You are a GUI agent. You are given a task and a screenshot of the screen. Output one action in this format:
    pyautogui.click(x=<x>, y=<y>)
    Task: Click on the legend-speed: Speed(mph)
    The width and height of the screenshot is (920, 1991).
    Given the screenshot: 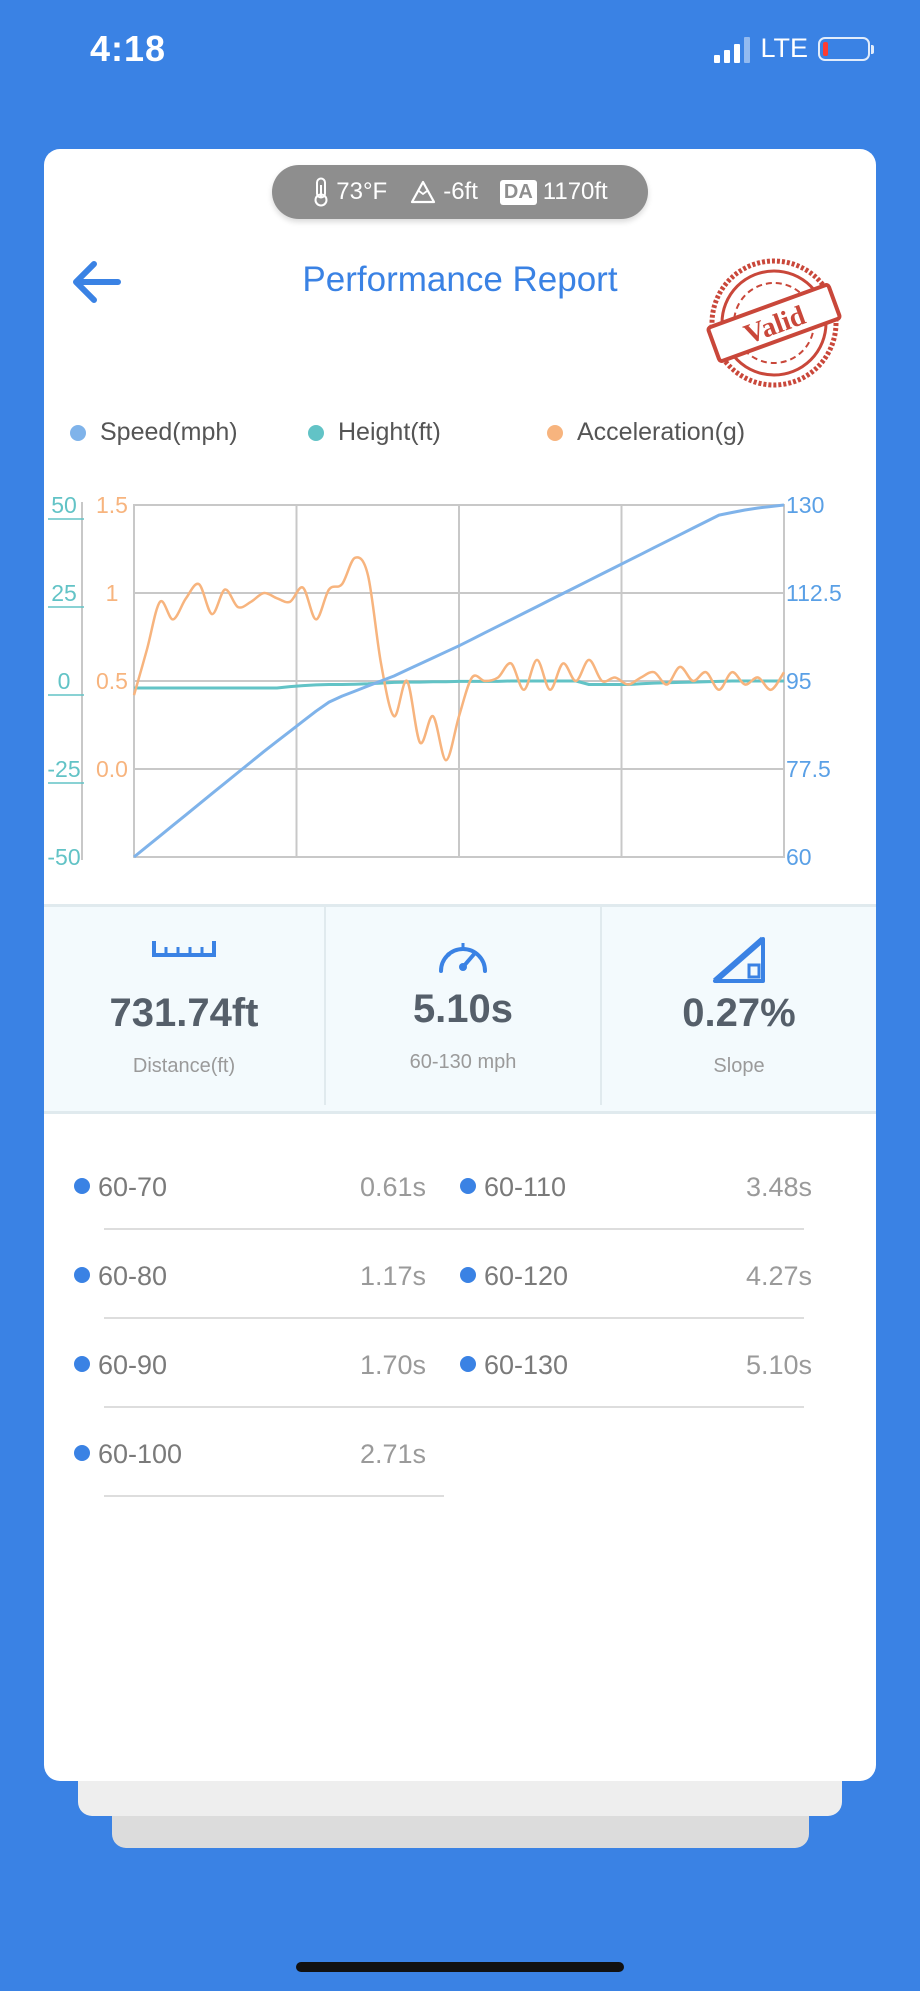 What is the action you would take?
    pyautogui.click(x=154, y=432)
    